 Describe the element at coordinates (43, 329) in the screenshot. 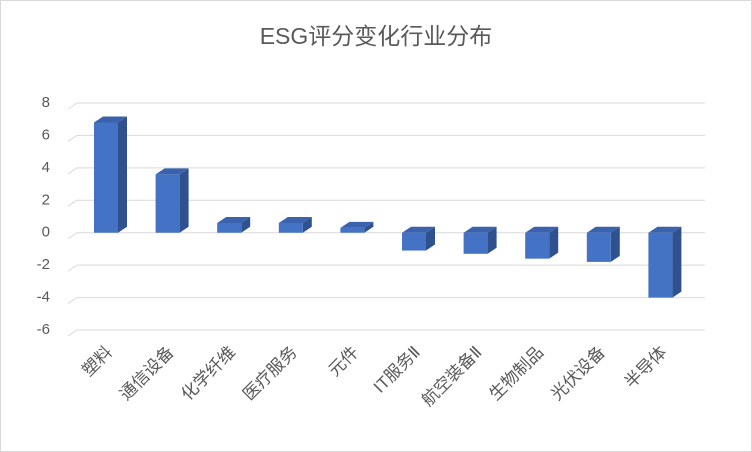

I see `y-tick-label: -6` at that location.